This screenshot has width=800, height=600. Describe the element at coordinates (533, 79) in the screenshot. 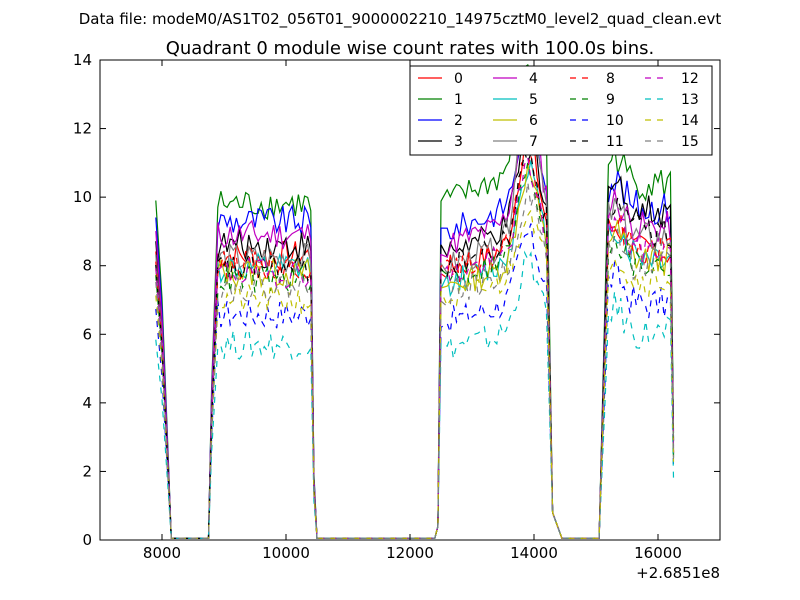

I see `legend-label-4: 4` at that location.